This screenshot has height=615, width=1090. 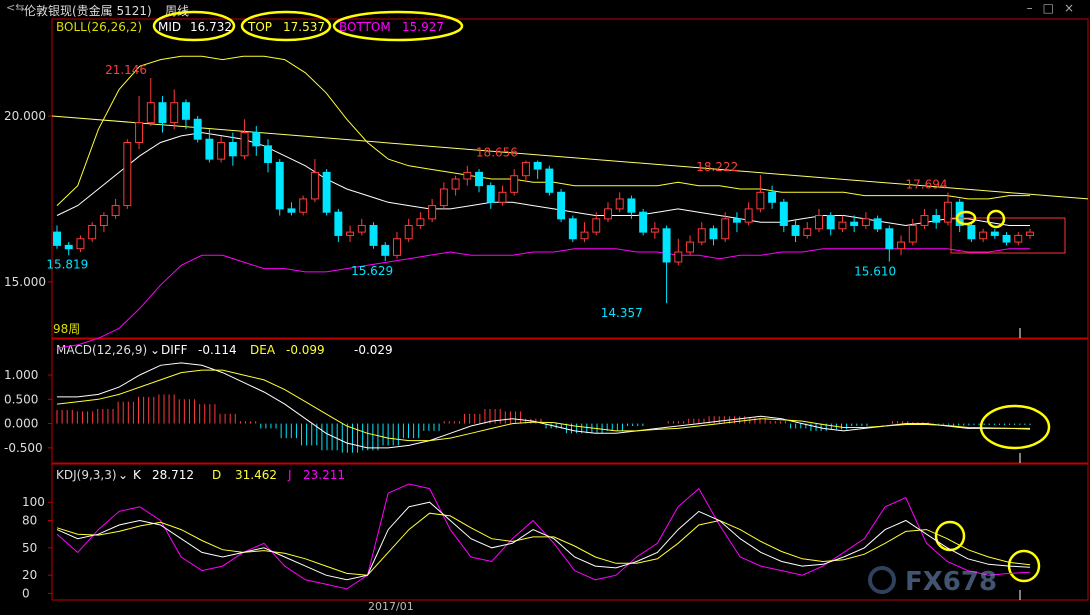 I want to click on boll-tick-label-0: 20.000, so click(x=25, y=116).